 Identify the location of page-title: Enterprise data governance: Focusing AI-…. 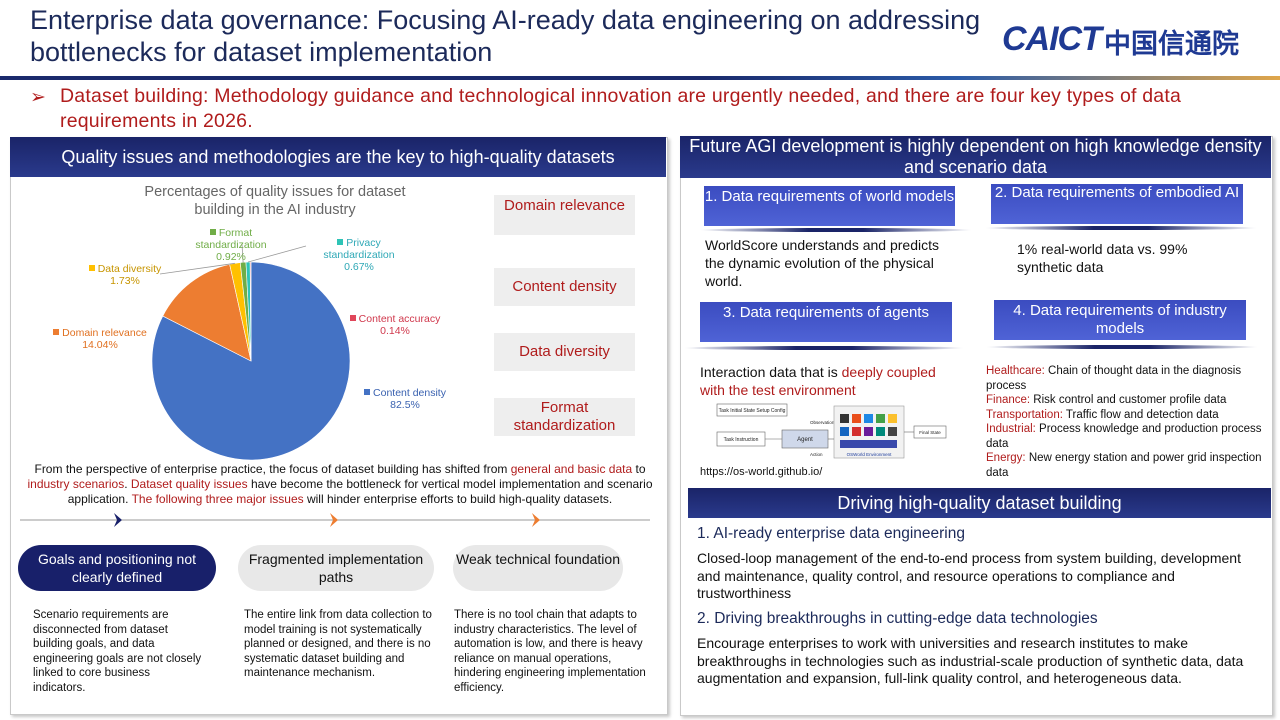
(505, 36).